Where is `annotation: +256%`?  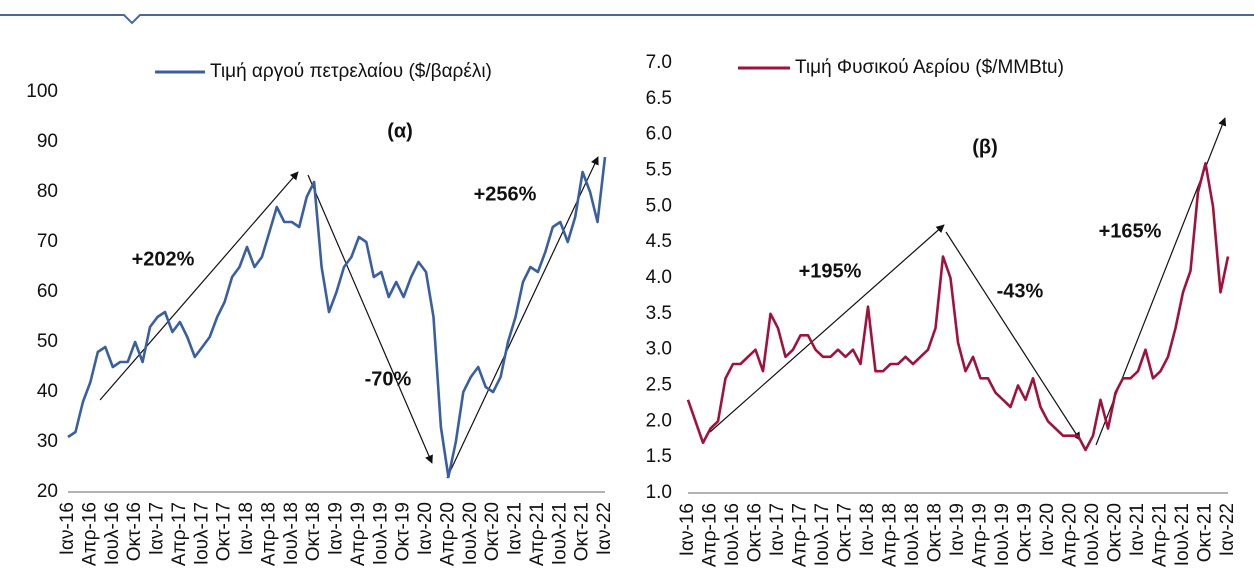
annotation: +256% is located at coordinates (505, 194).